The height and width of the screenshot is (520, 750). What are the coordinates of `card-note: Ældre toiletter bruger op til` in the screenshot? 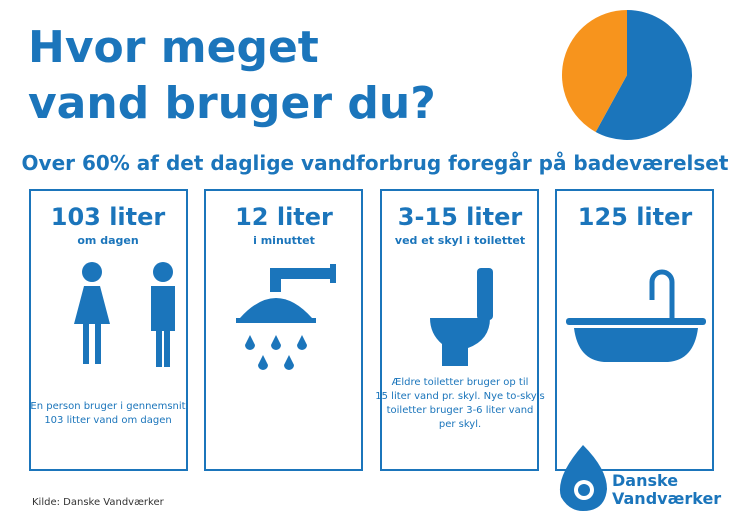 It's located at (460, 382).